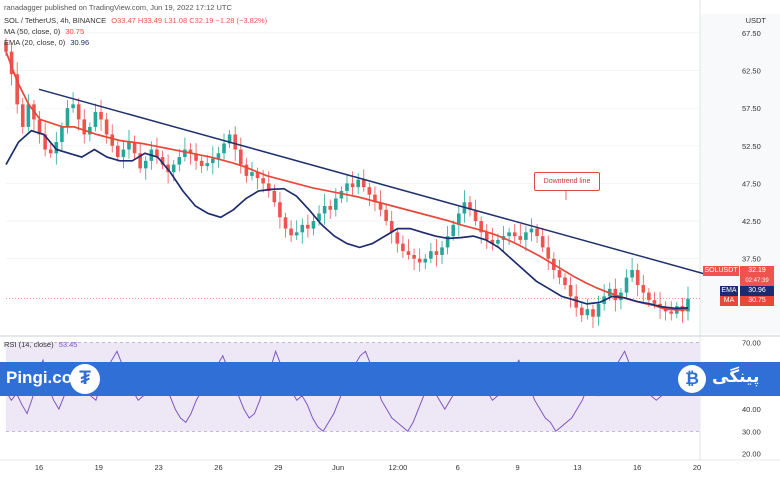 This screenshot has width=780, height=480. What do you see at coordinates (46, 43) in the screenshot?
I see `ema-legend: EMA (20, close, 0) 30.96` at bounding box center [46, 43].